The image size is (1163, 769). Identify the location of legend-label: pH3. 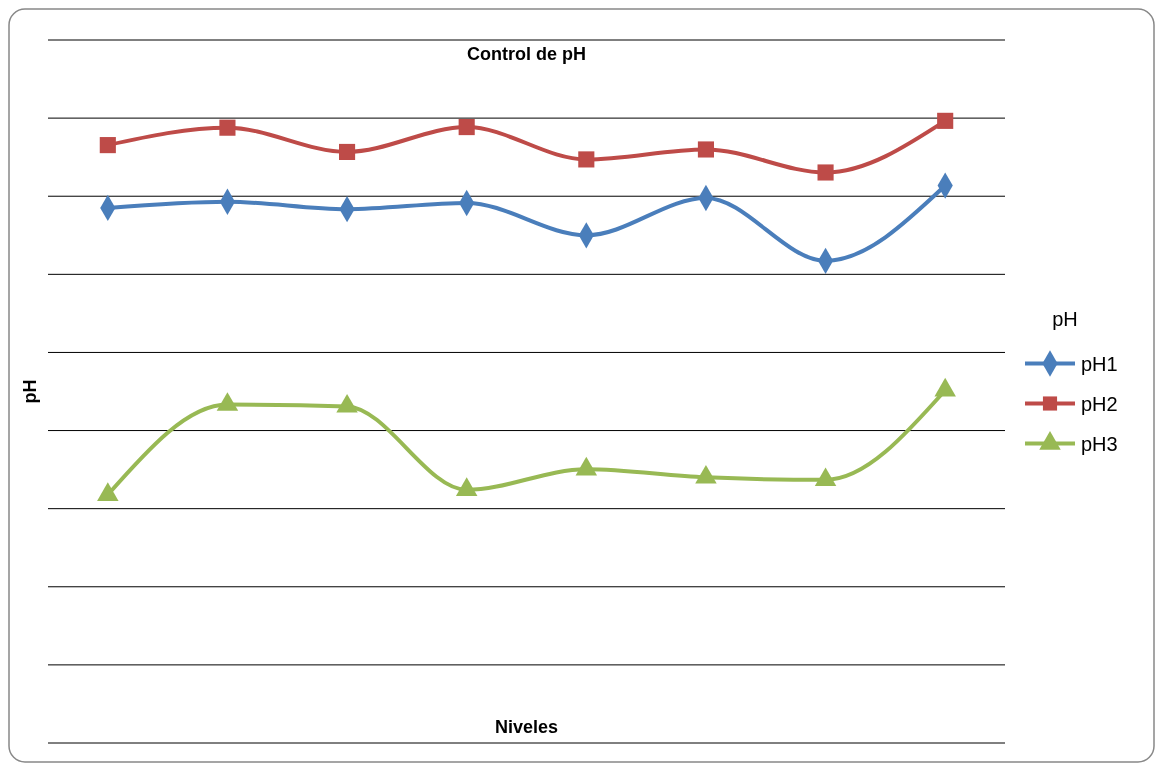
(1099, 443).